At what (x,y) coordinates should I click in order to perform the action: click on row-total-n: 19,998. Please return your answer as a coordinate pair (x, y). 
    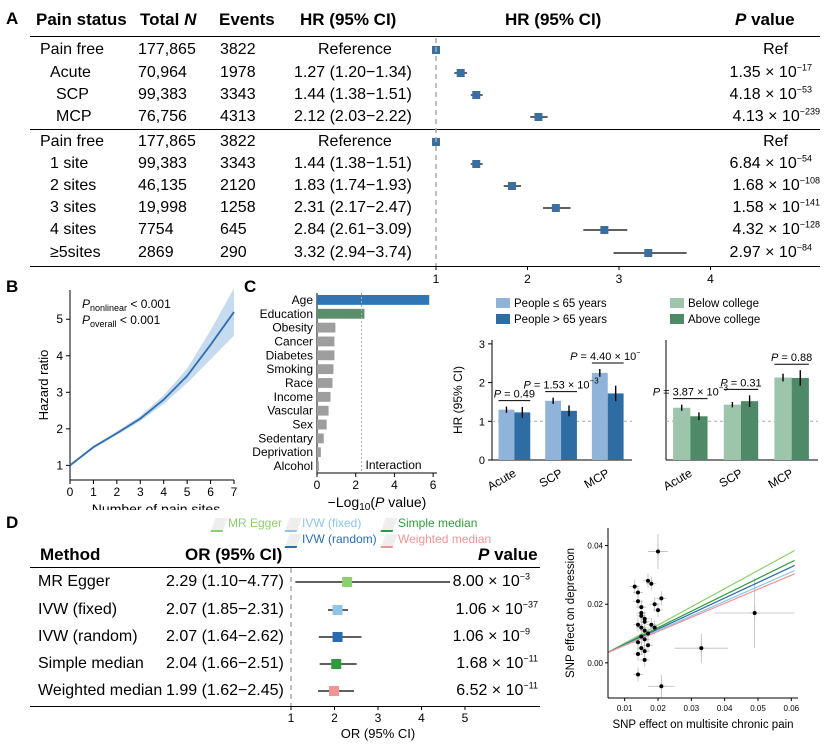
    Looking at the image, I should click on (162, 207).